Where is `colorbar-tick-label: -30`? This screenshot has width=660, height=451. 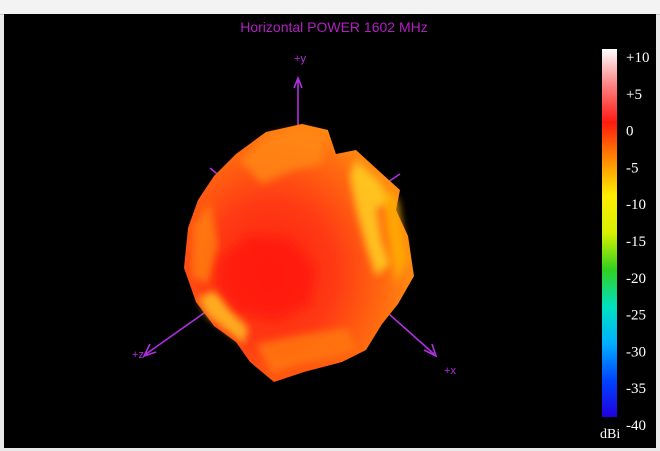 colorbar-tick-label: -30 is located at coordinates (636, 352).